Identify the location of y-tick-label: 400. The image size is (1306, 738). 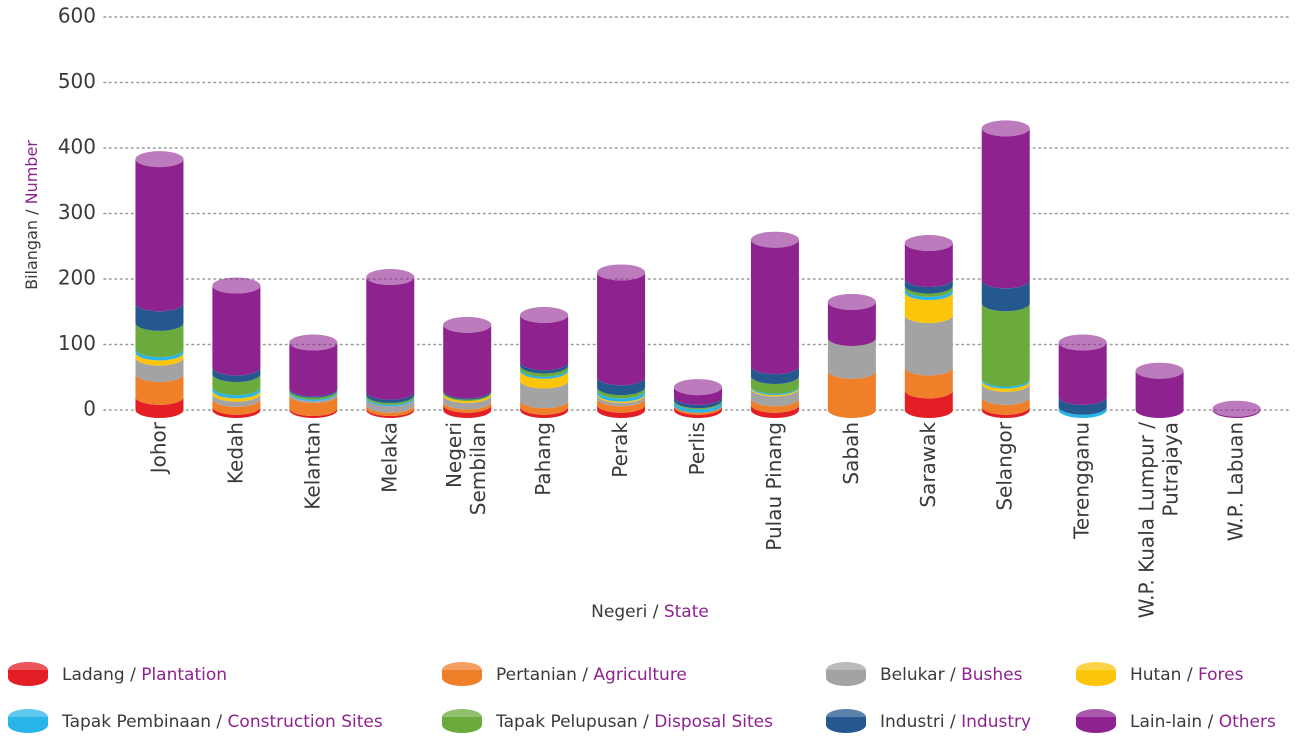
(77, 147).